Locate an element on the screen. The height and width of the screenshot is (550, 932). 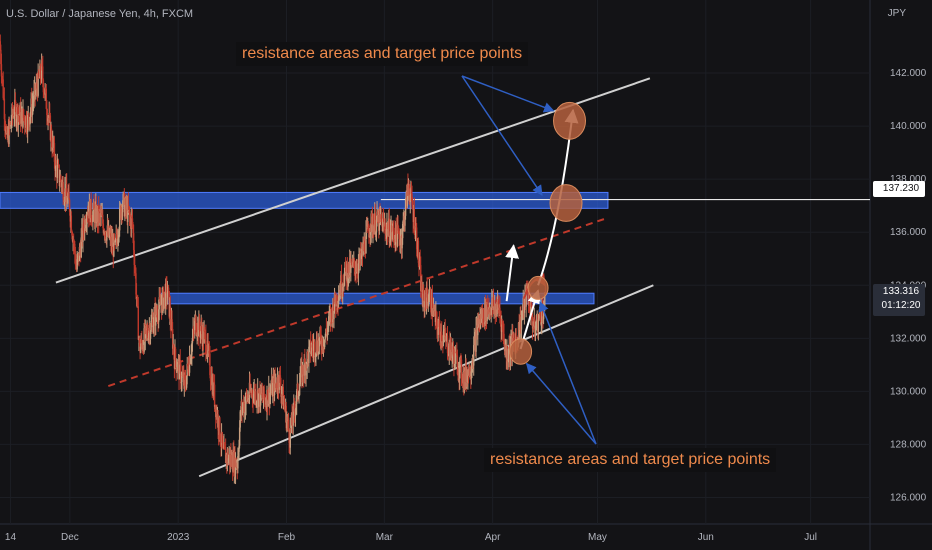
currency-unit: JPY is located at coordinates (896, 13).